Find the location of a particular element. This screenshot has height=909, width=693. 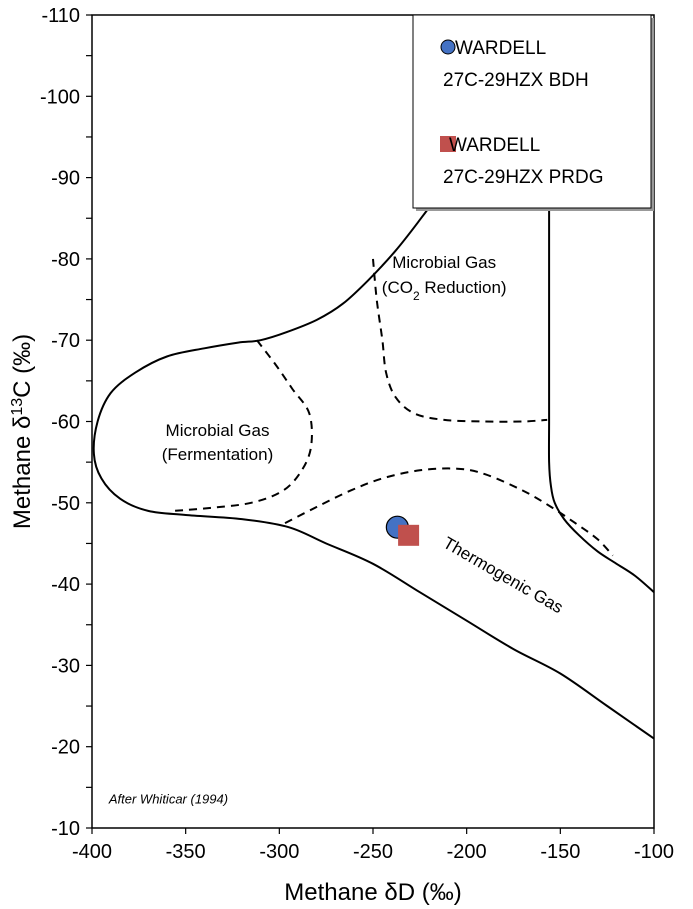

data-point-prdg is located at coordinates (409, 535).